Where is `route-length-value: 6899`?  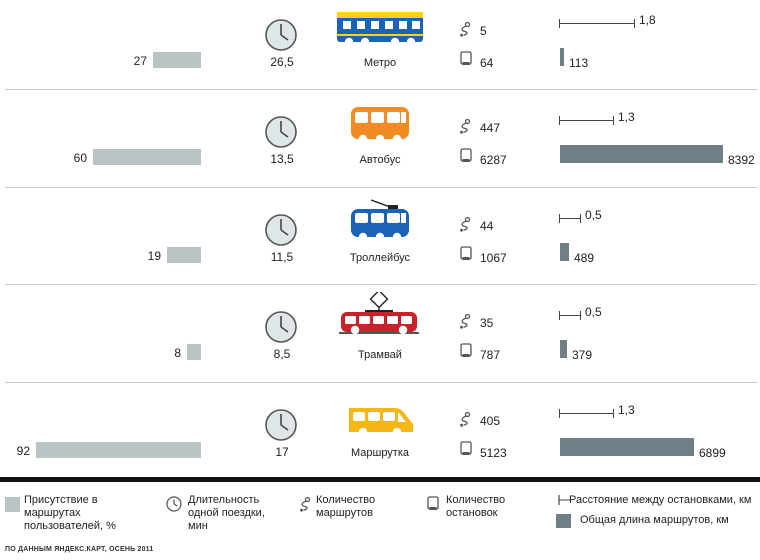 route-length-value: 6899 is located at coordinates (712, 453).